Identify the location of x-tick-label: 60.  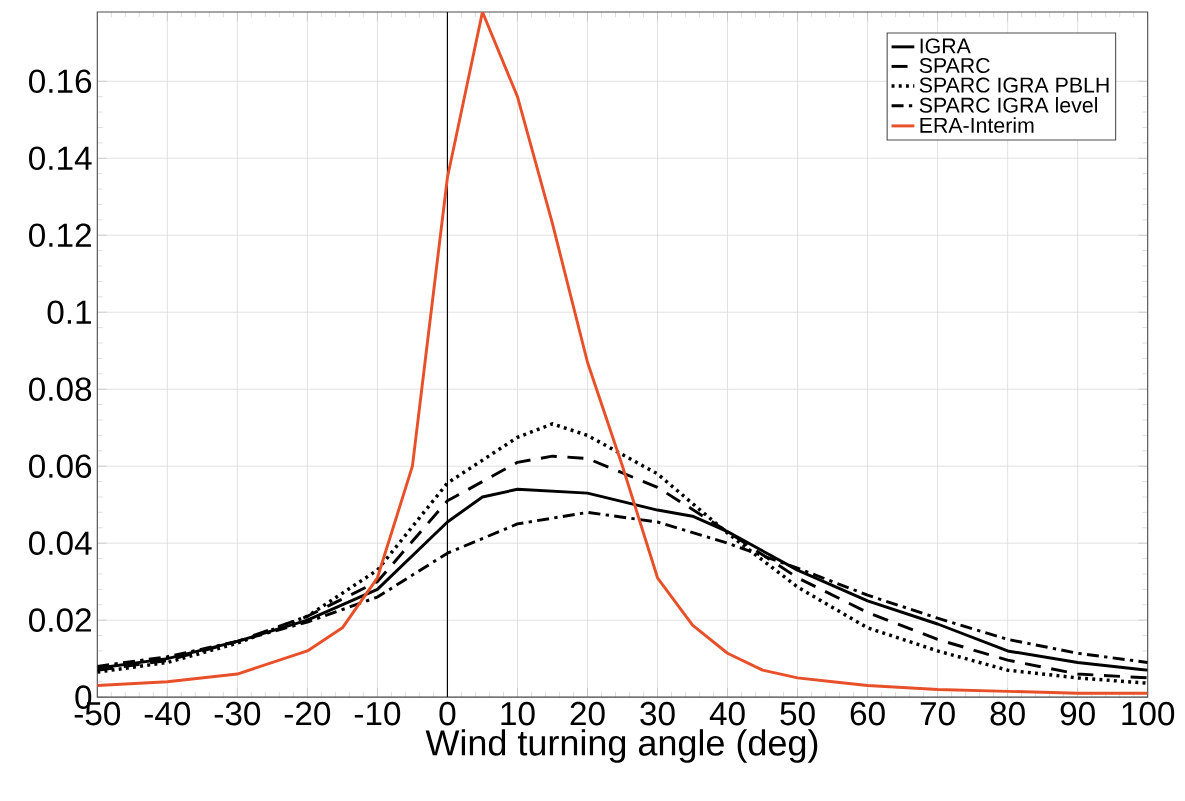
(867, 713).